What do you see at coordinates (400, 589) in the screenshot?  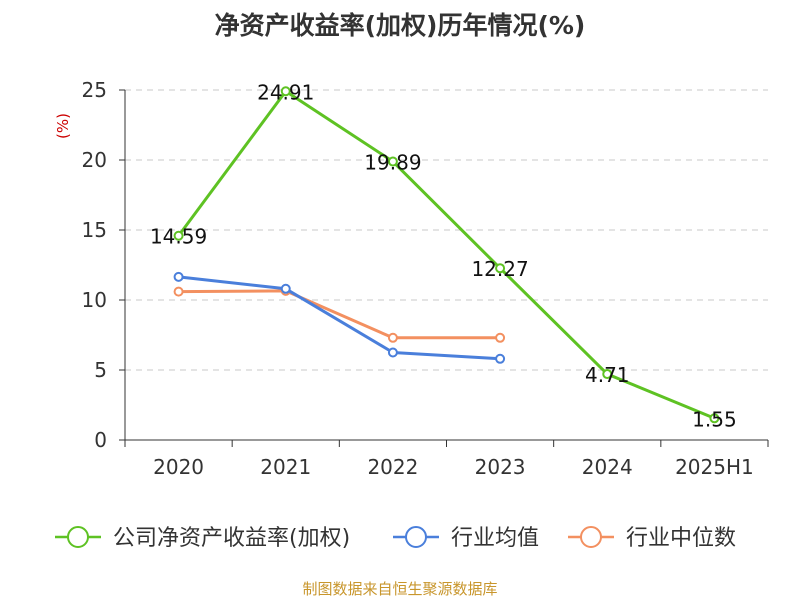 I see `source-note: 制图数据来自恒生聚源数据库` at bounding box center [400, 589].